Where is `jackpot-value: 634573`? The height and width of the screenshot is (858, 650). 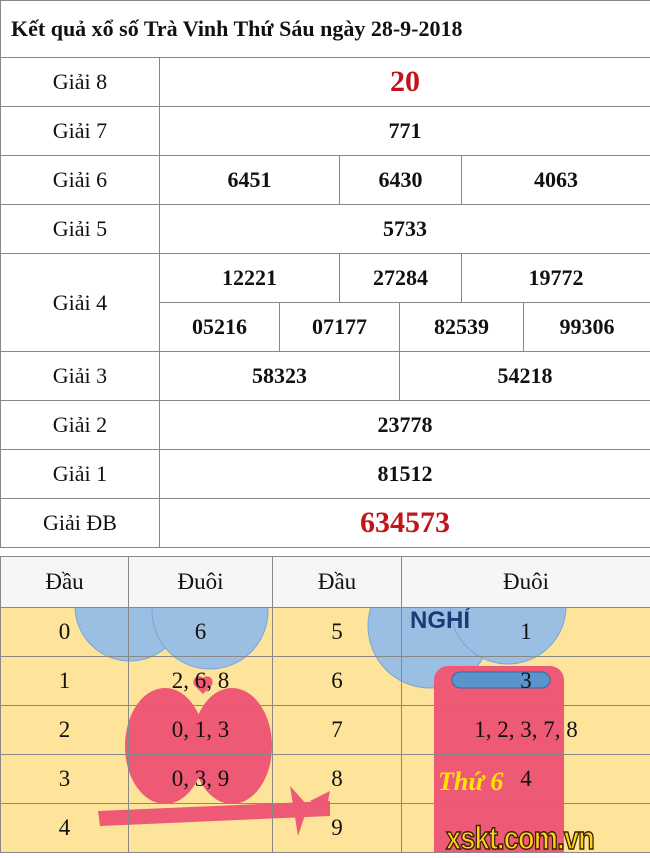
jackpot-value: 634573 is located at coordinates (404, 523).